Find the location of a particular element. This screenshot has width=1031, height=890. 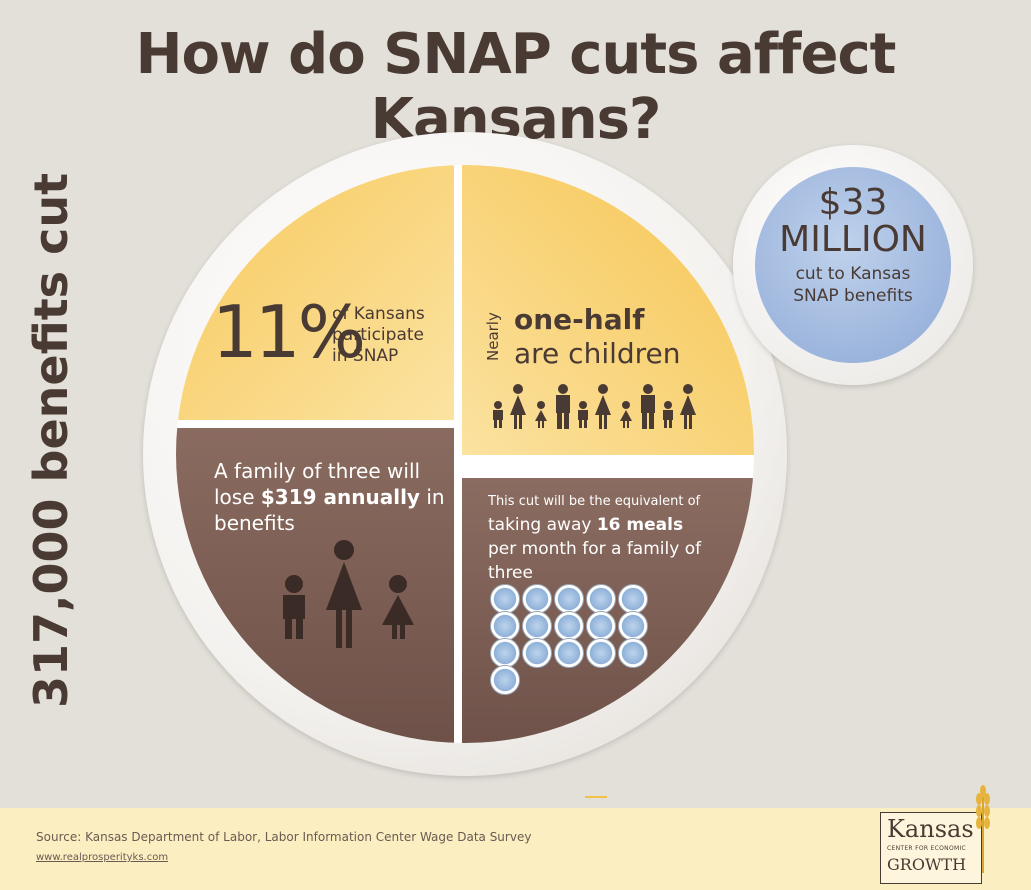

quadrant-top-right is located at coordinates (608, 310).